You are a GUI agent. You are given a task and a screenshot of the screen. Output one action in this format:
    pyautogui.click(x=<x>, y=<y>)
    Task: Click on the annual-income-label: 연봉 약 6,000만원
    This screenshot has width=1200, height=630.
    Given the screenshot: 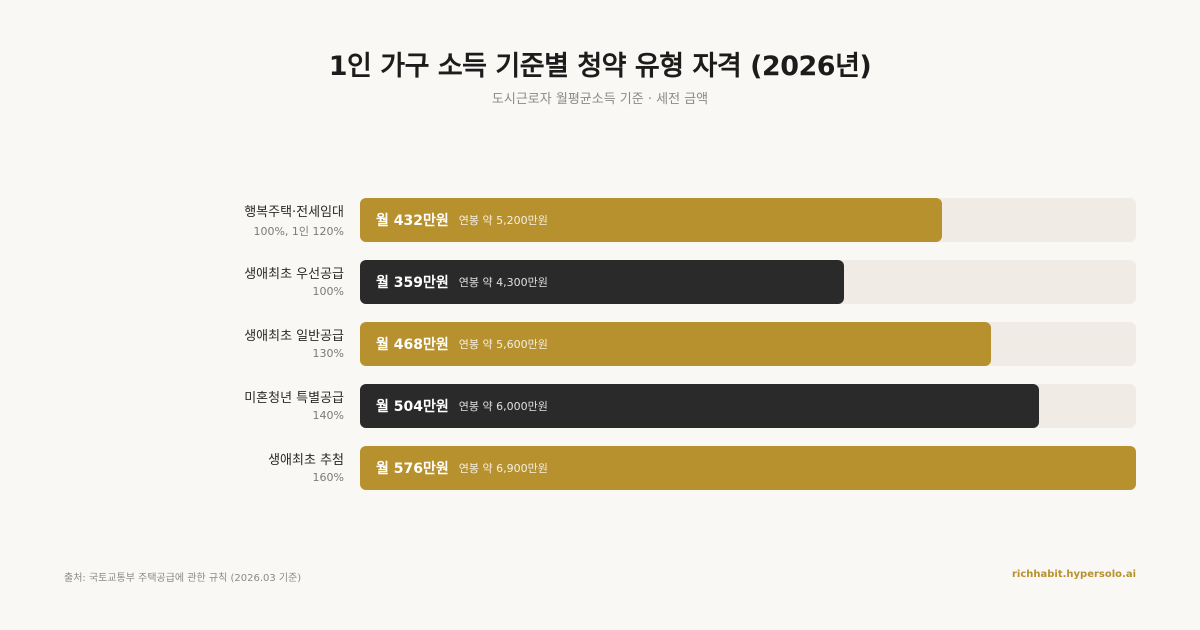 What is the action you would take?
    pyautogui.click(x=503, y=406)
    